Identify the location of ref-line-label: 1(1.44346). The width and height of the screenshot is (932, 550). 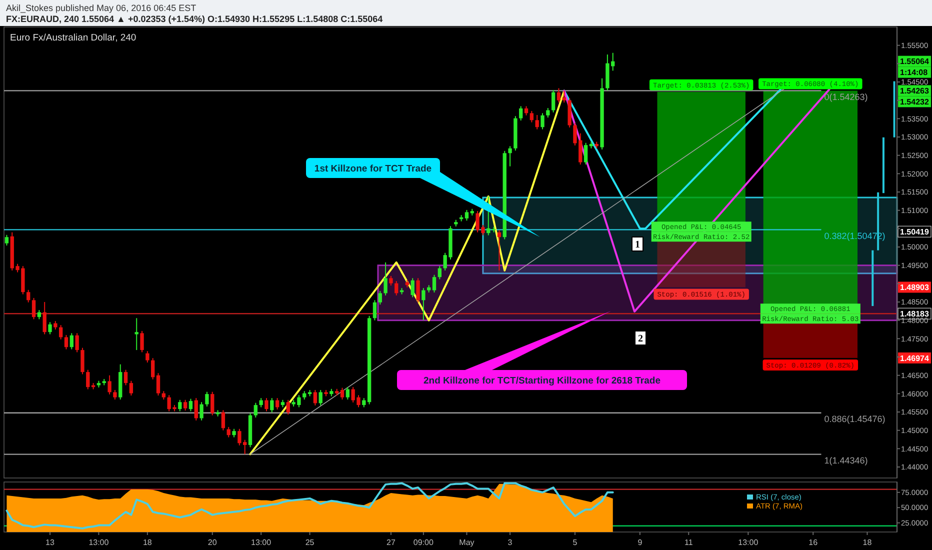
(846, 460).